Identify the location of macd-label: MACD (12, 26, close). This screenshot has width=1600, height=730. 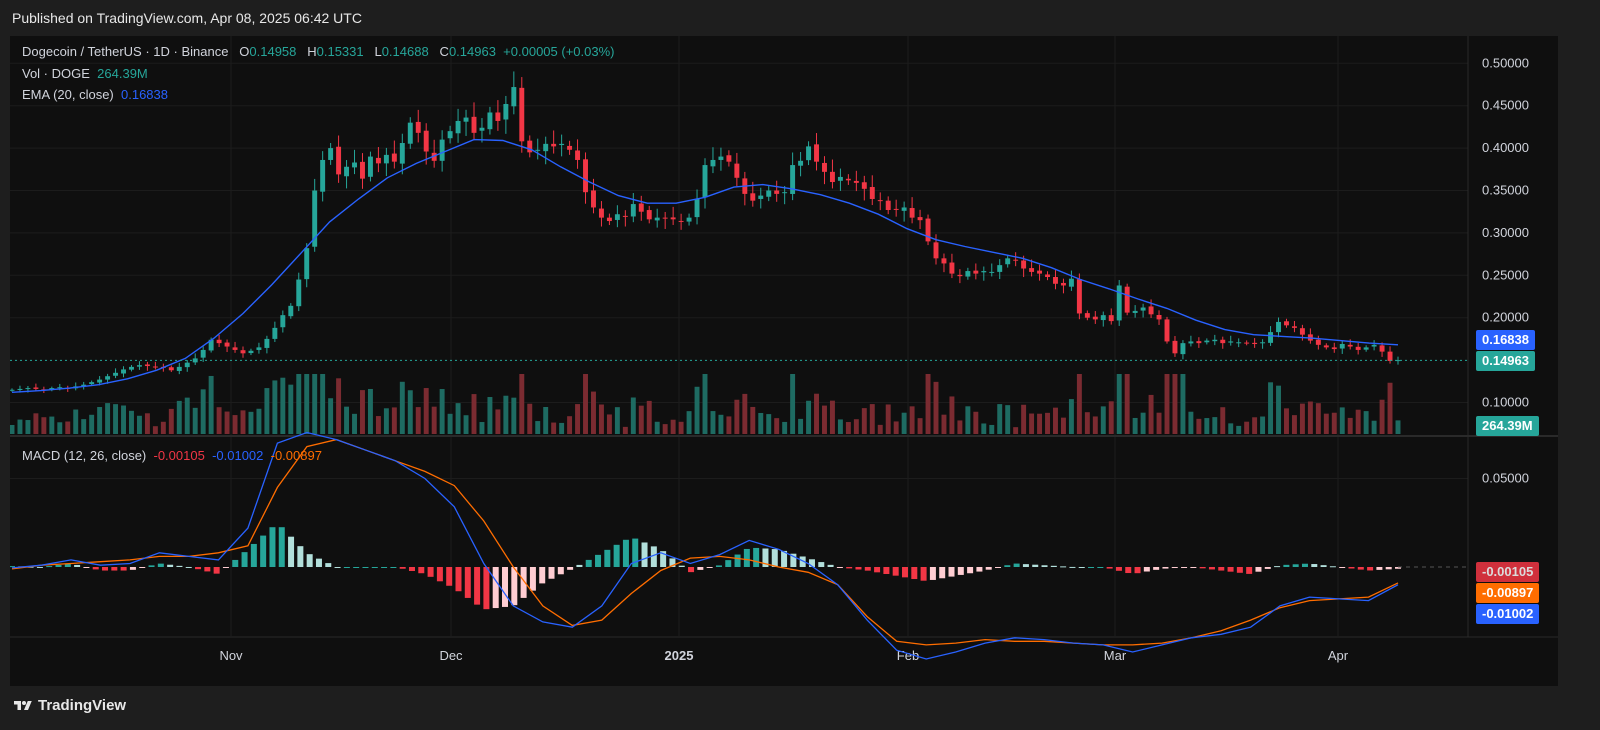
(84, 455).